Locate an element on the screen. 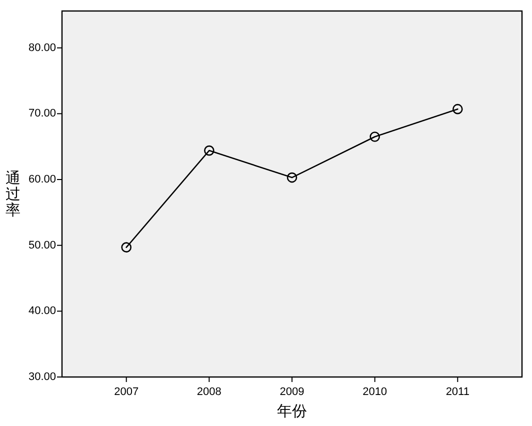 The width and height of the screenshot is (532, 426). y-tick-label: 50.00 is located at coordinates (42, 245).